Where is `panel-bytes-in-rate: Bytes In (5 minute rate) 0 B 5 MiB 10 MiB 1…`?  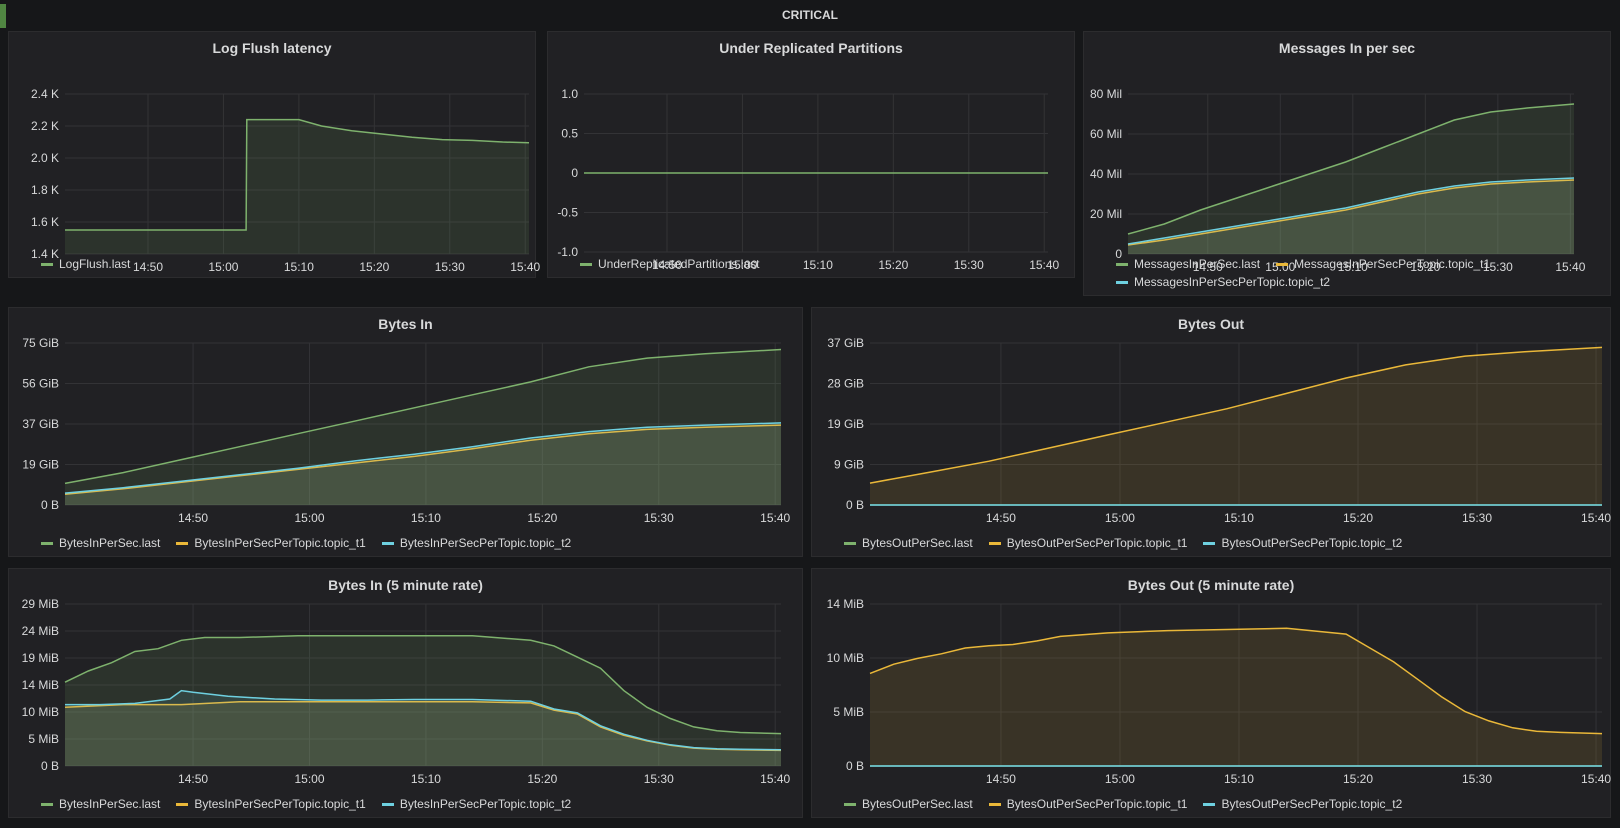 panel-bytes-in-rate: Bytes In (5 minute rate) 0 B 5 MiB 10 MiB 1… is located at coordinates (405, 693).